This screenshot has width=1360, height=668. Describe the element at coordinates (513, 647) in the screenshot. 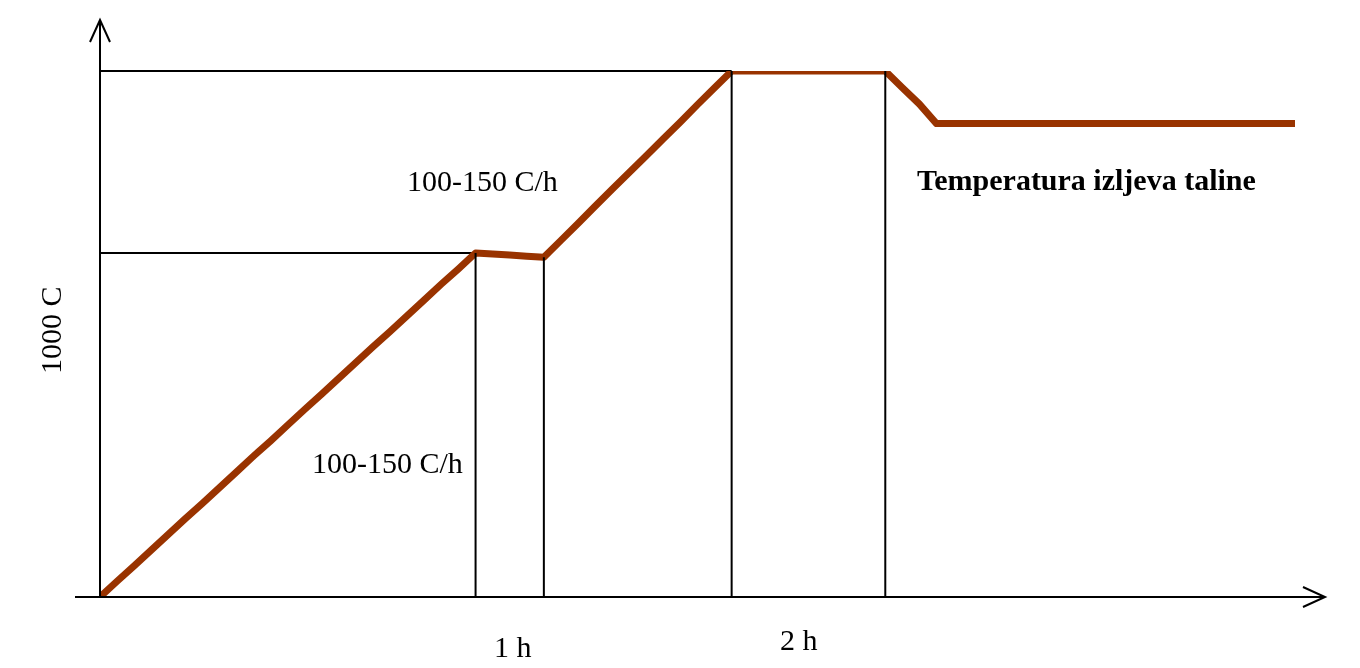

I see `text: 1 h` at that location.